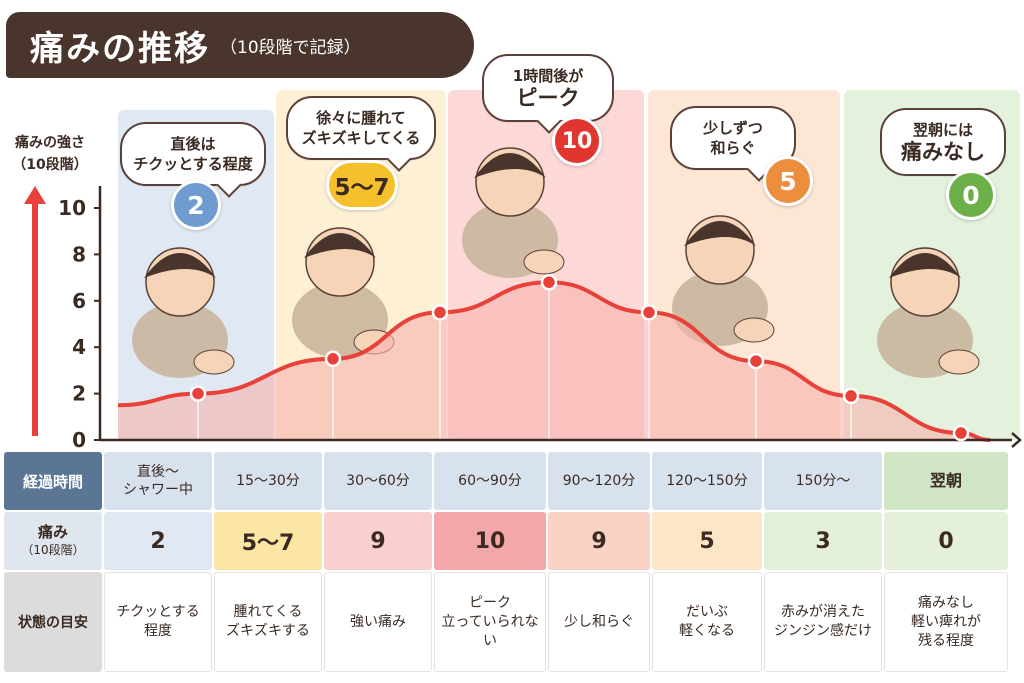 The width and height of the screenshot is (1024, 683). I want to click on bubble-swelling: 徐々に腫れて ズキズキしてくる, so click(361, 128).